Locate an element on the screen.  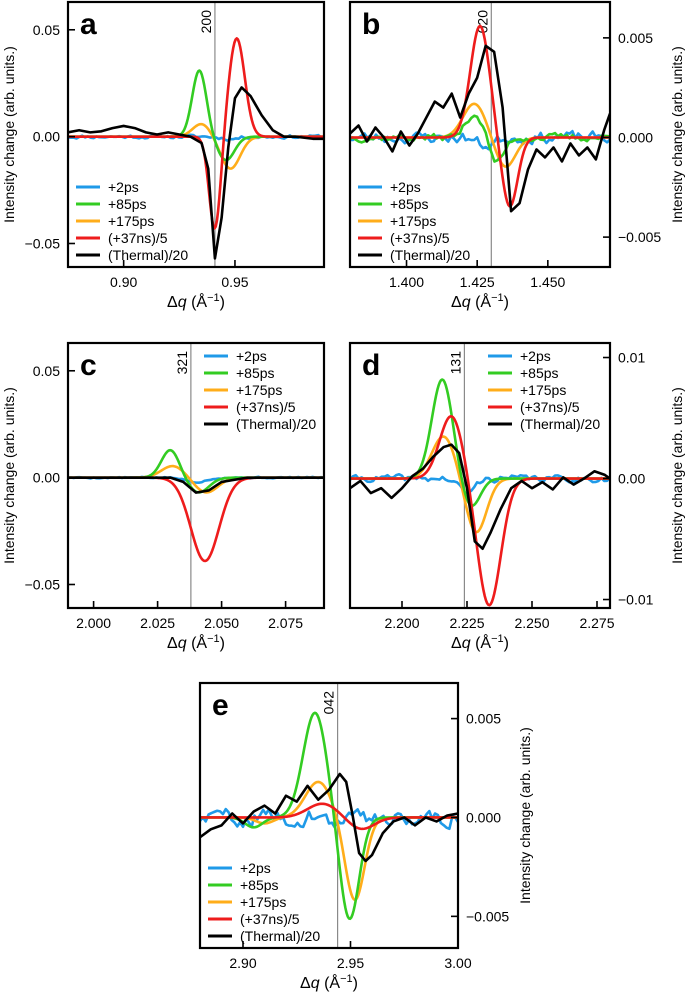
x-tick-label: 2.90 is located at coordinates (242, 963).